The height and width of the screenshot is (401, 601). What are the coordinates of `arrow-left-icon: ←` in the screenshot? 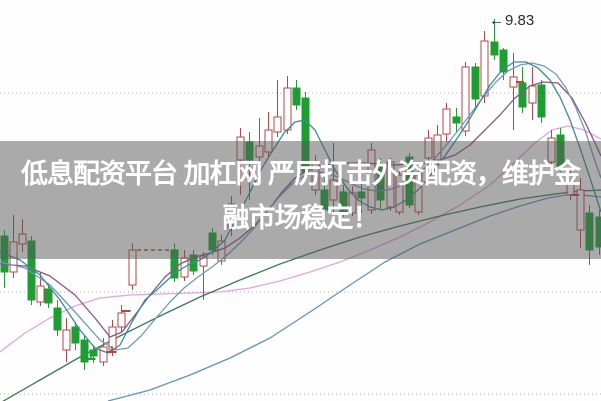 It's located at (496, 20).